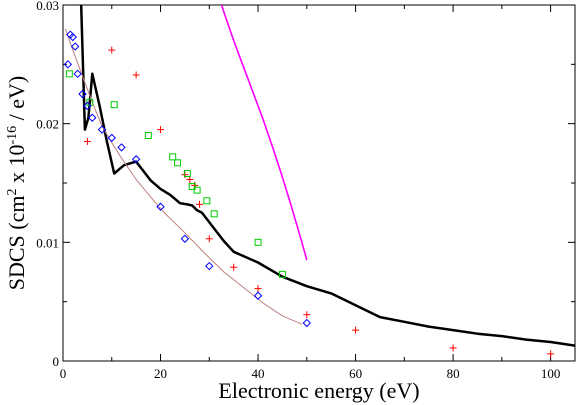 The image size is (576, 405). Describe the element at coordinates (318, 390) in the screenshot. I see `x-axis-title: Electronic energy (eV)` at that location.